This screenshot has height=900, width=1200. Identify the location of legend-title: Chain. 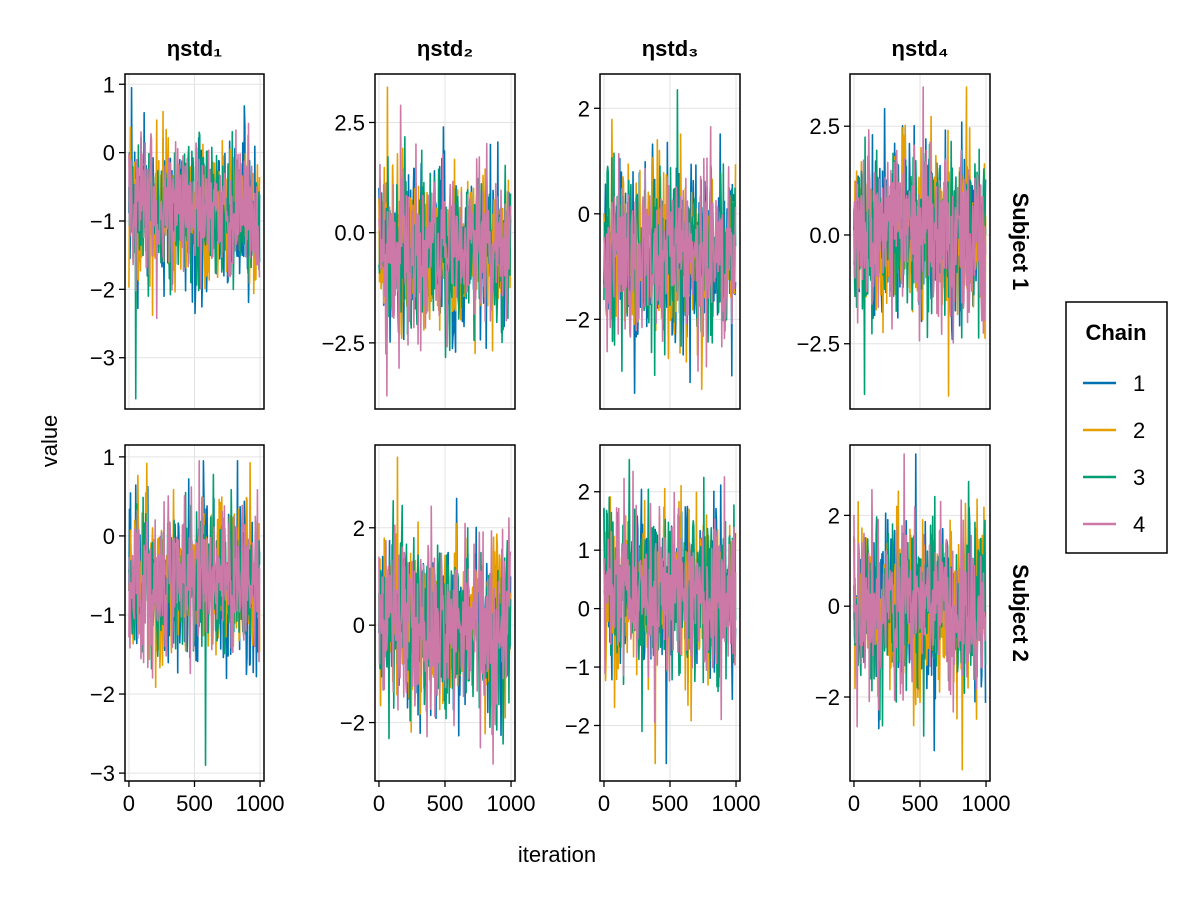
(1115, 332).